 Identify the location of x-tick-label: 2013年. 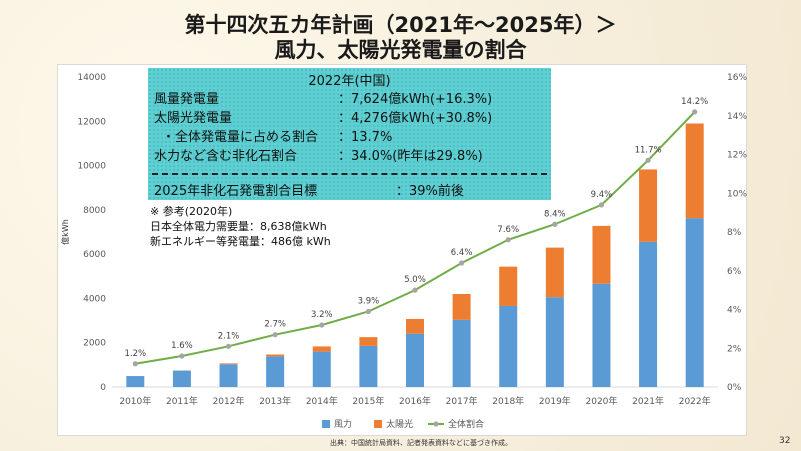
(275, 401).